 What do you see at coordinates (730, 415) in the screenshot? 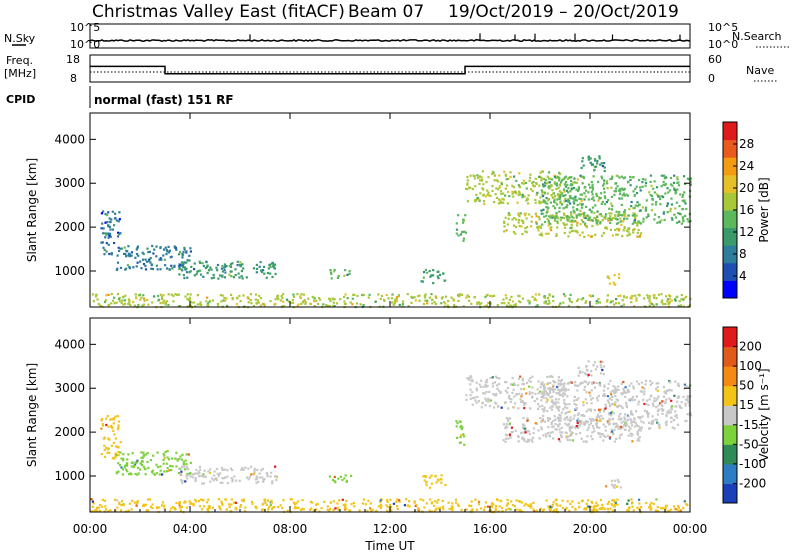
I see `colorbar-frame` at bounding box center [730, 415].